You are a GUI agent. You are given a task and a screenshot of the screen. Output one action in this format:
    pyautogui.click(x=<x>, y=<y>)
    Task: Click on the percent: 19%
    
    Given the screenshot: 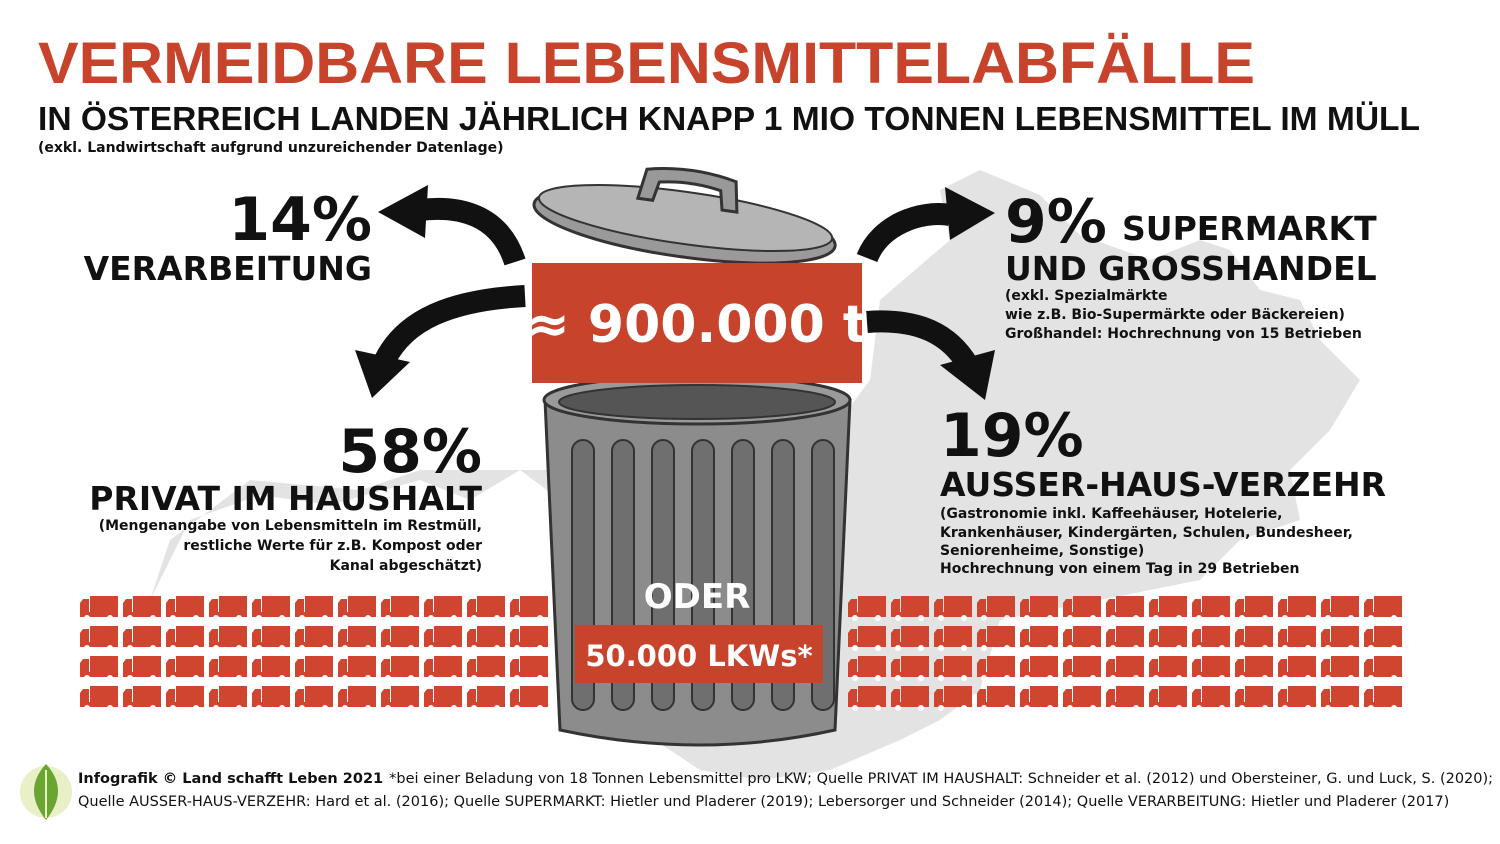 What is the action you would take?
    pyautogui.click(x=1012, y=436)
    